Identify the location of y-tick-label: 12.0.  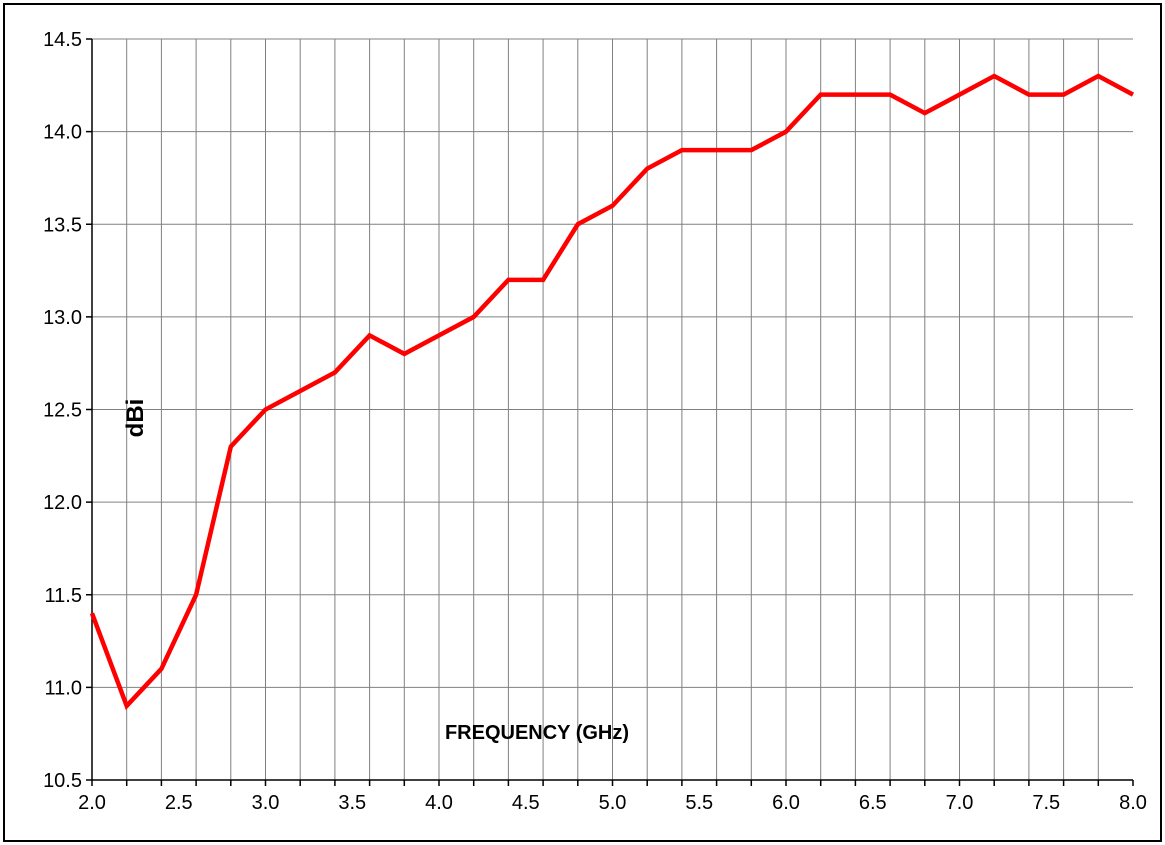
(62, 503).